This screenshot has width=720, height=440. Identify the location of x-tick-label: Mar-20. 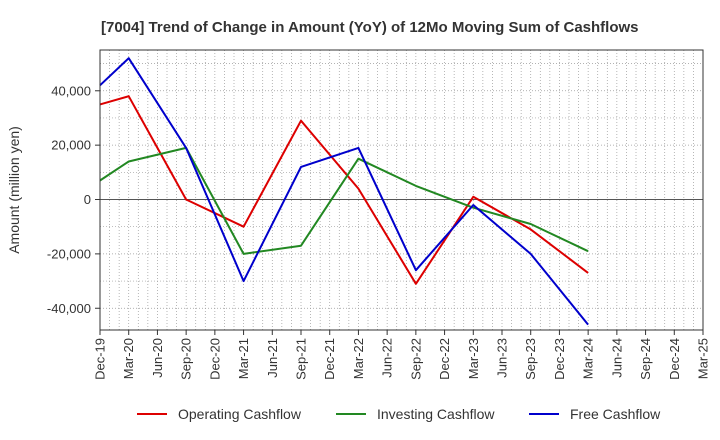
(128, 358).